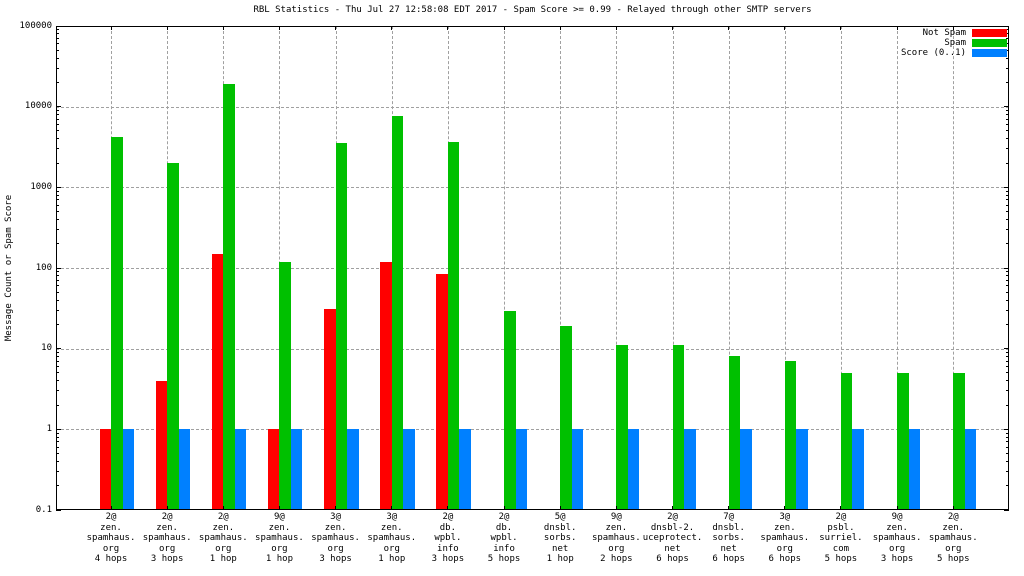 The height and width of the screenshot is (576, 1024). What do you see at coordinates (111, 559) in the screenshot?
I see `x-category-label-line: 4 hops` at bounding box center [111, 559].